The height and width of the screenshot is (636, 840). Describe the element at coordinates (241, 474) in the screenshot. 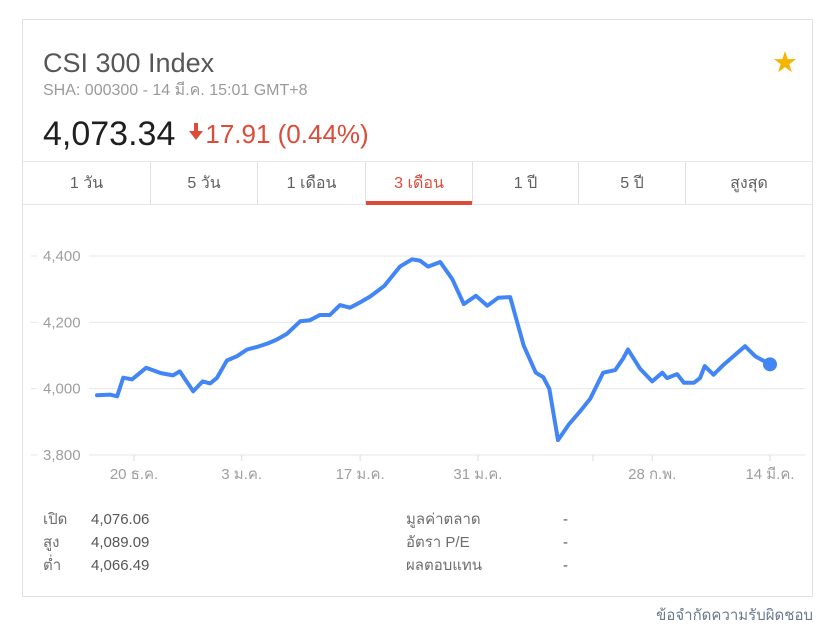

I see `x-axis-label: 3 ม.ค.` at that location.